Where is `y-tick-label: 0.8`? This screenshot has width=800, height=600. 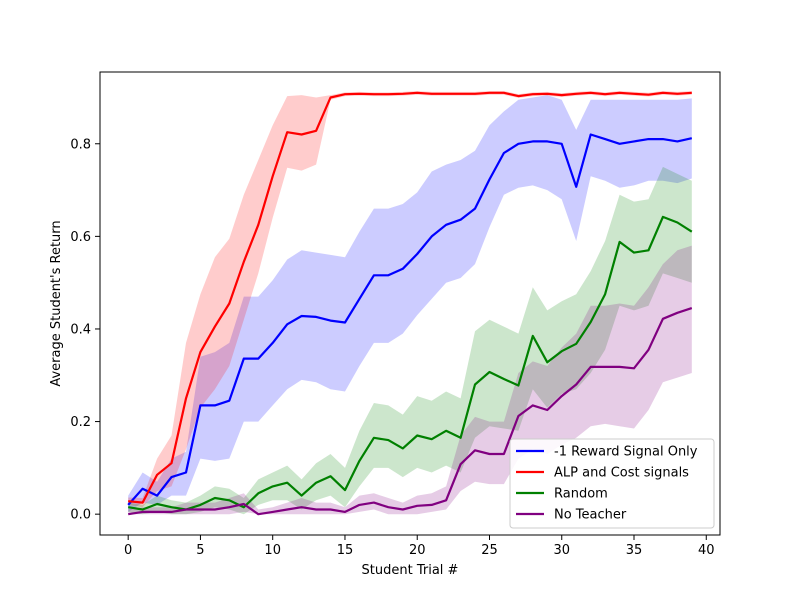
y-tick-label: 0.8 is located at coordinates (80, 144).